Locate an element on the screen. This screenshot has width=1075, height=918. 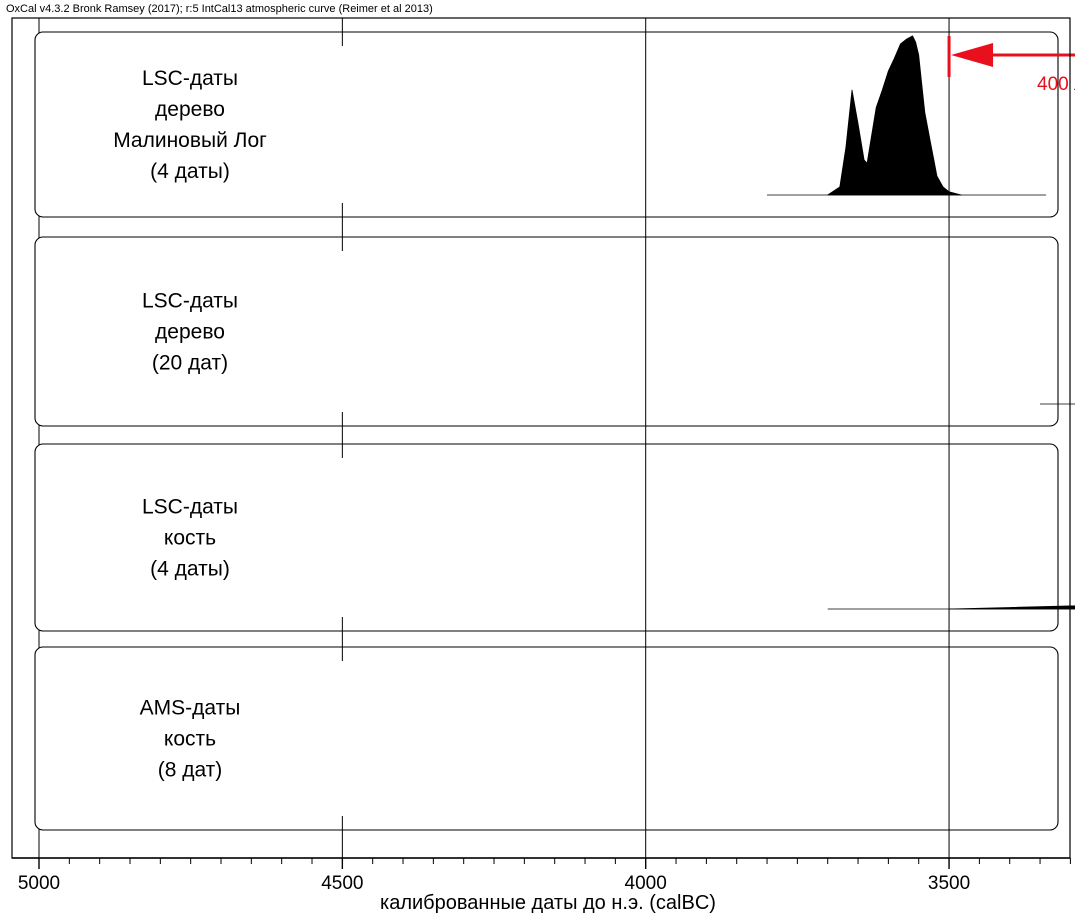
panel-label-line: Малиновый Лог is located at coordinates (190, 140).